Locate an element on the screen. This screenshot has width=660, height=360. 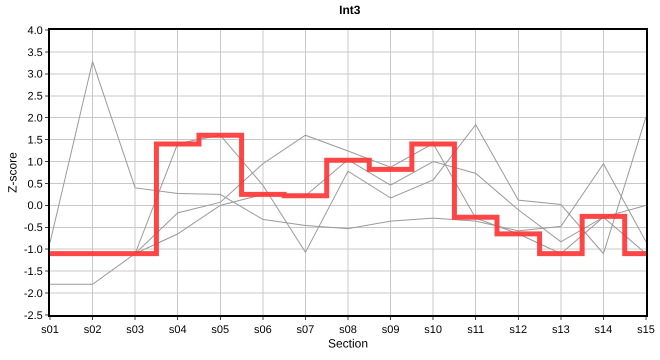
y-tick-label: 1.5 is located at coordinates (35, 140).